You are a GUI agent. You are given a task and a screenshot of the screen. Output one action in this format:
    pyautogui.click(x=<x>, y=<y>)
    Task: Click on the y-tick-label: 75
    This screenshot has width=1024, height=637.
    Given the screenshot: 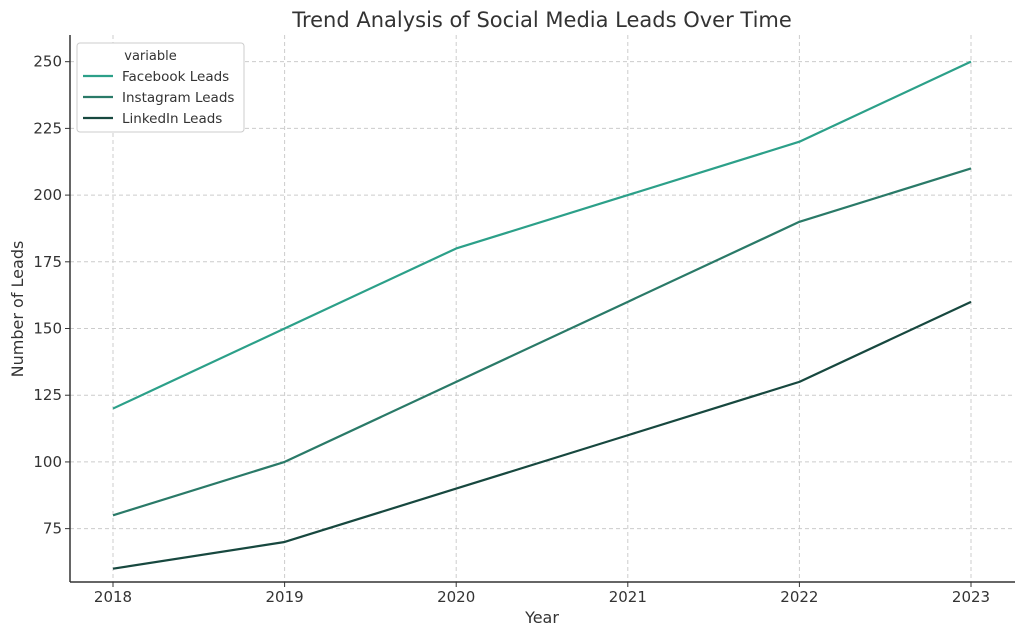 What is the action you would take?
    pyautogui.click(x=52, y=529)
    